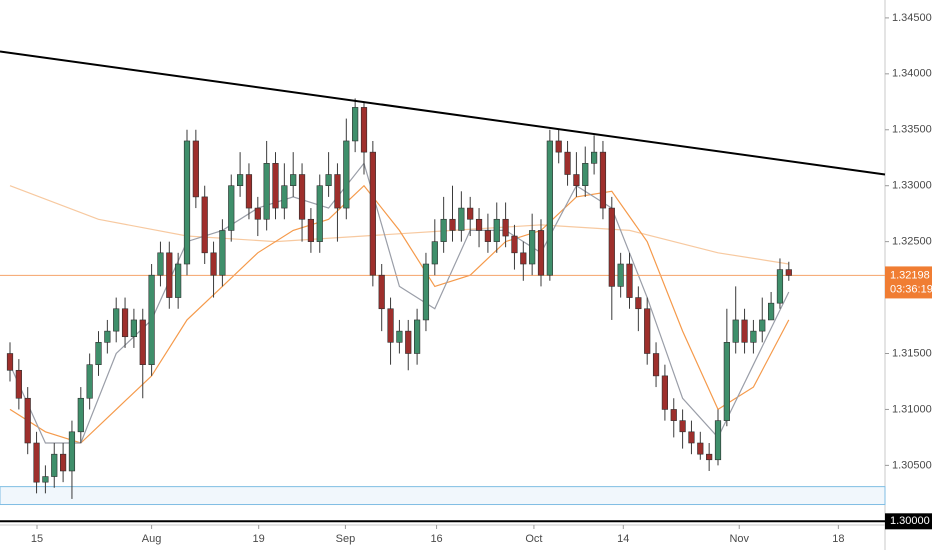 This screenshot has height=550, width=932. What do you see at coordinates (911, 289) in the screenshot?
I see `countdown-label: 03:36:19` at bounding box center [911, 289].